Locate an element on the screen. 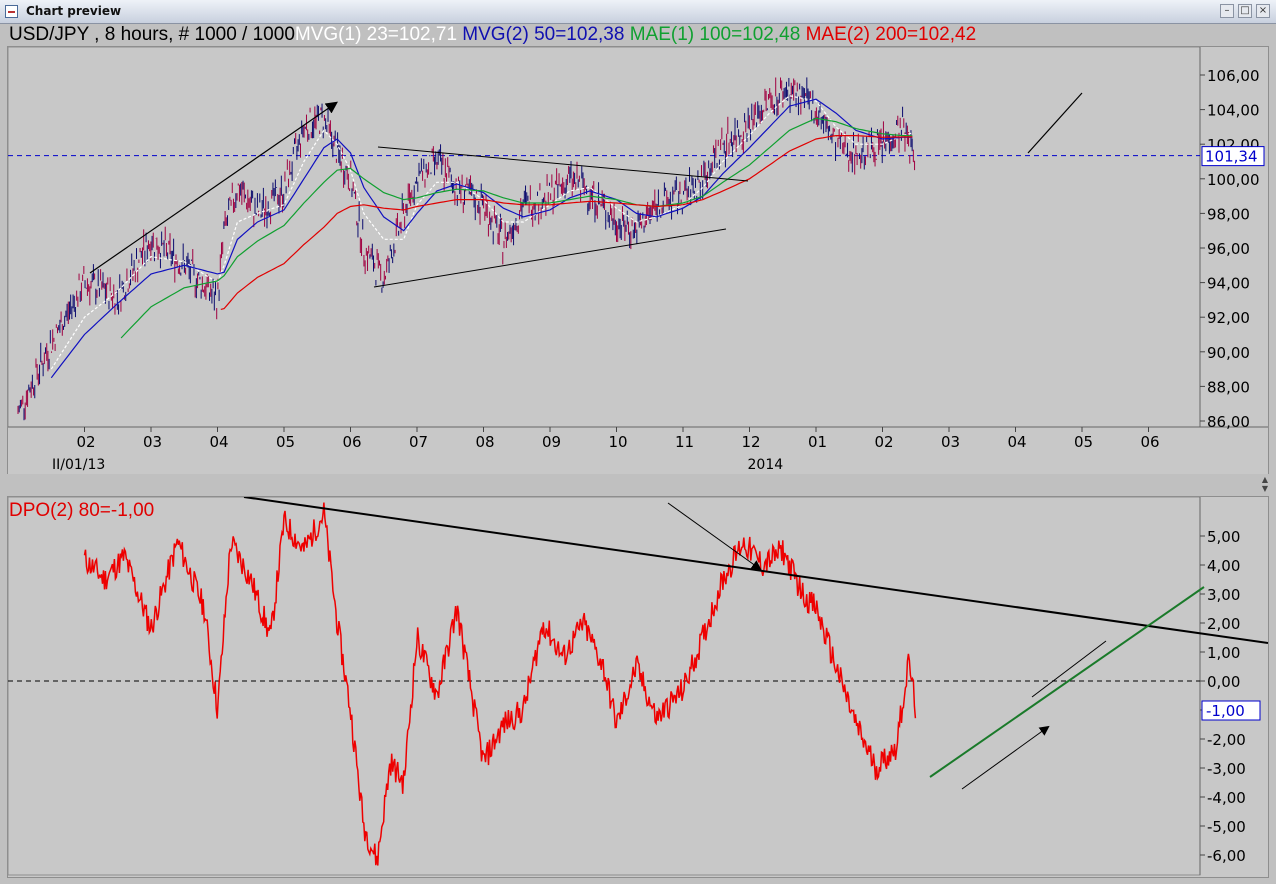  trend-arrow-up is located at coordinates (213, 187).